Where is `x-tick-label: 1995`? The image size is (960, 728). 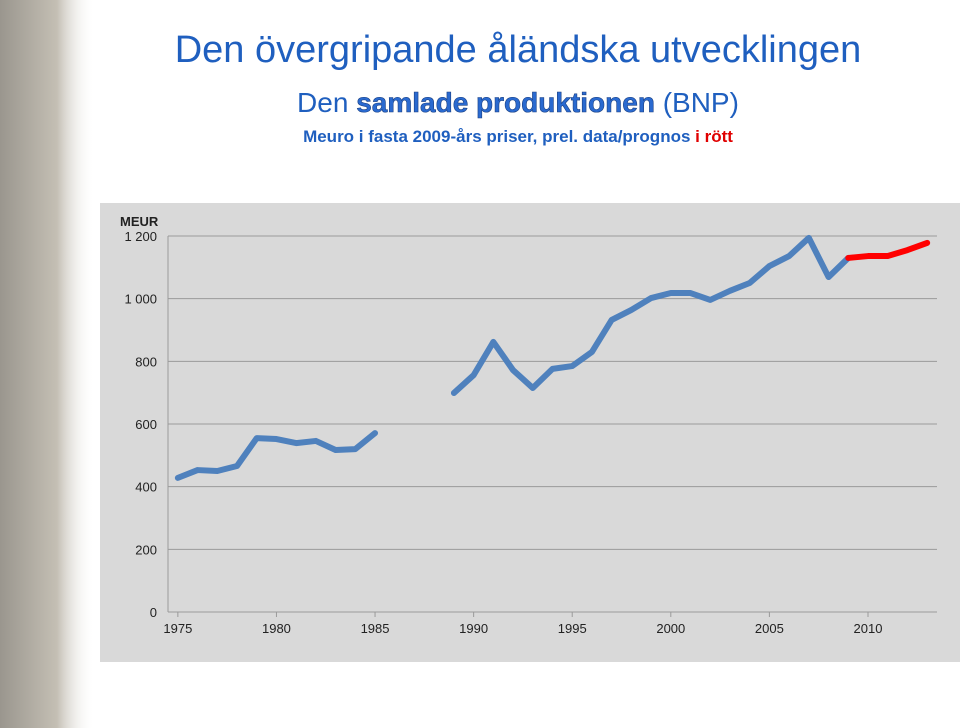
x-tick-label: 1995 is located at coordinates (572, 628).